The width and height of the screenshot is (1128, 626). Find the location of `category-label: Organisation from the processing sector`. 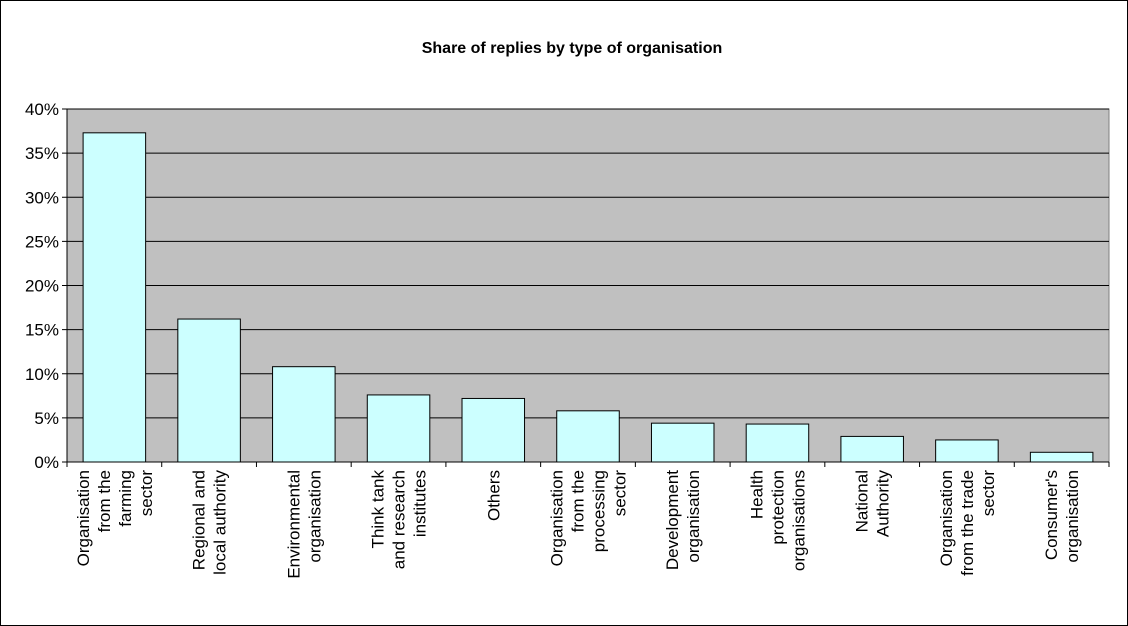

category-label: Organisation from the processing sector is located at coordinates (589, 518).